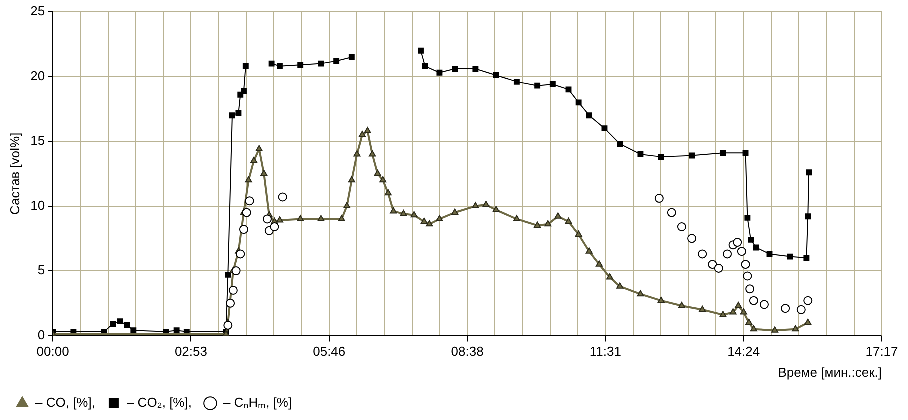  What do you see at coordinates (38, 76) in the screenshot?
I see `y-tick-label: 20` at bounding box center [38, 76].